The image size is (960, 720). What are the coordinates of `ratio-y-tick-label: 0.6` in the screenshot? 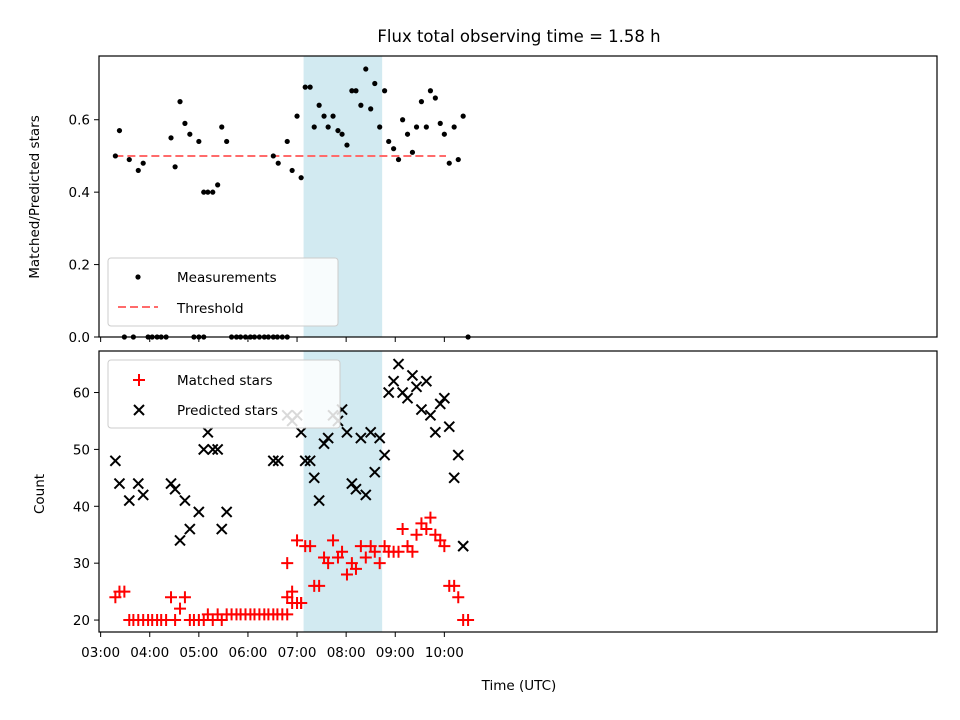 It's located at (79, 121).